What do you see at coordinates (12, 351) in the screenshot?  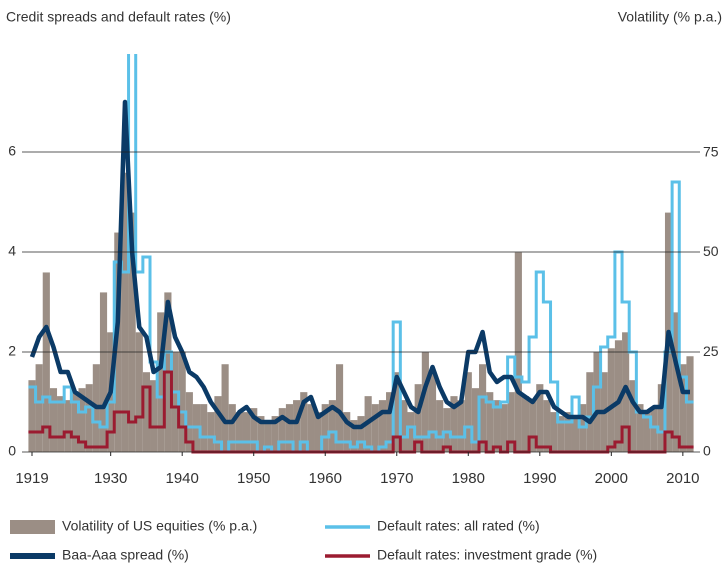 I see `y-tick-label: 2` at bounding box center [12, 351].